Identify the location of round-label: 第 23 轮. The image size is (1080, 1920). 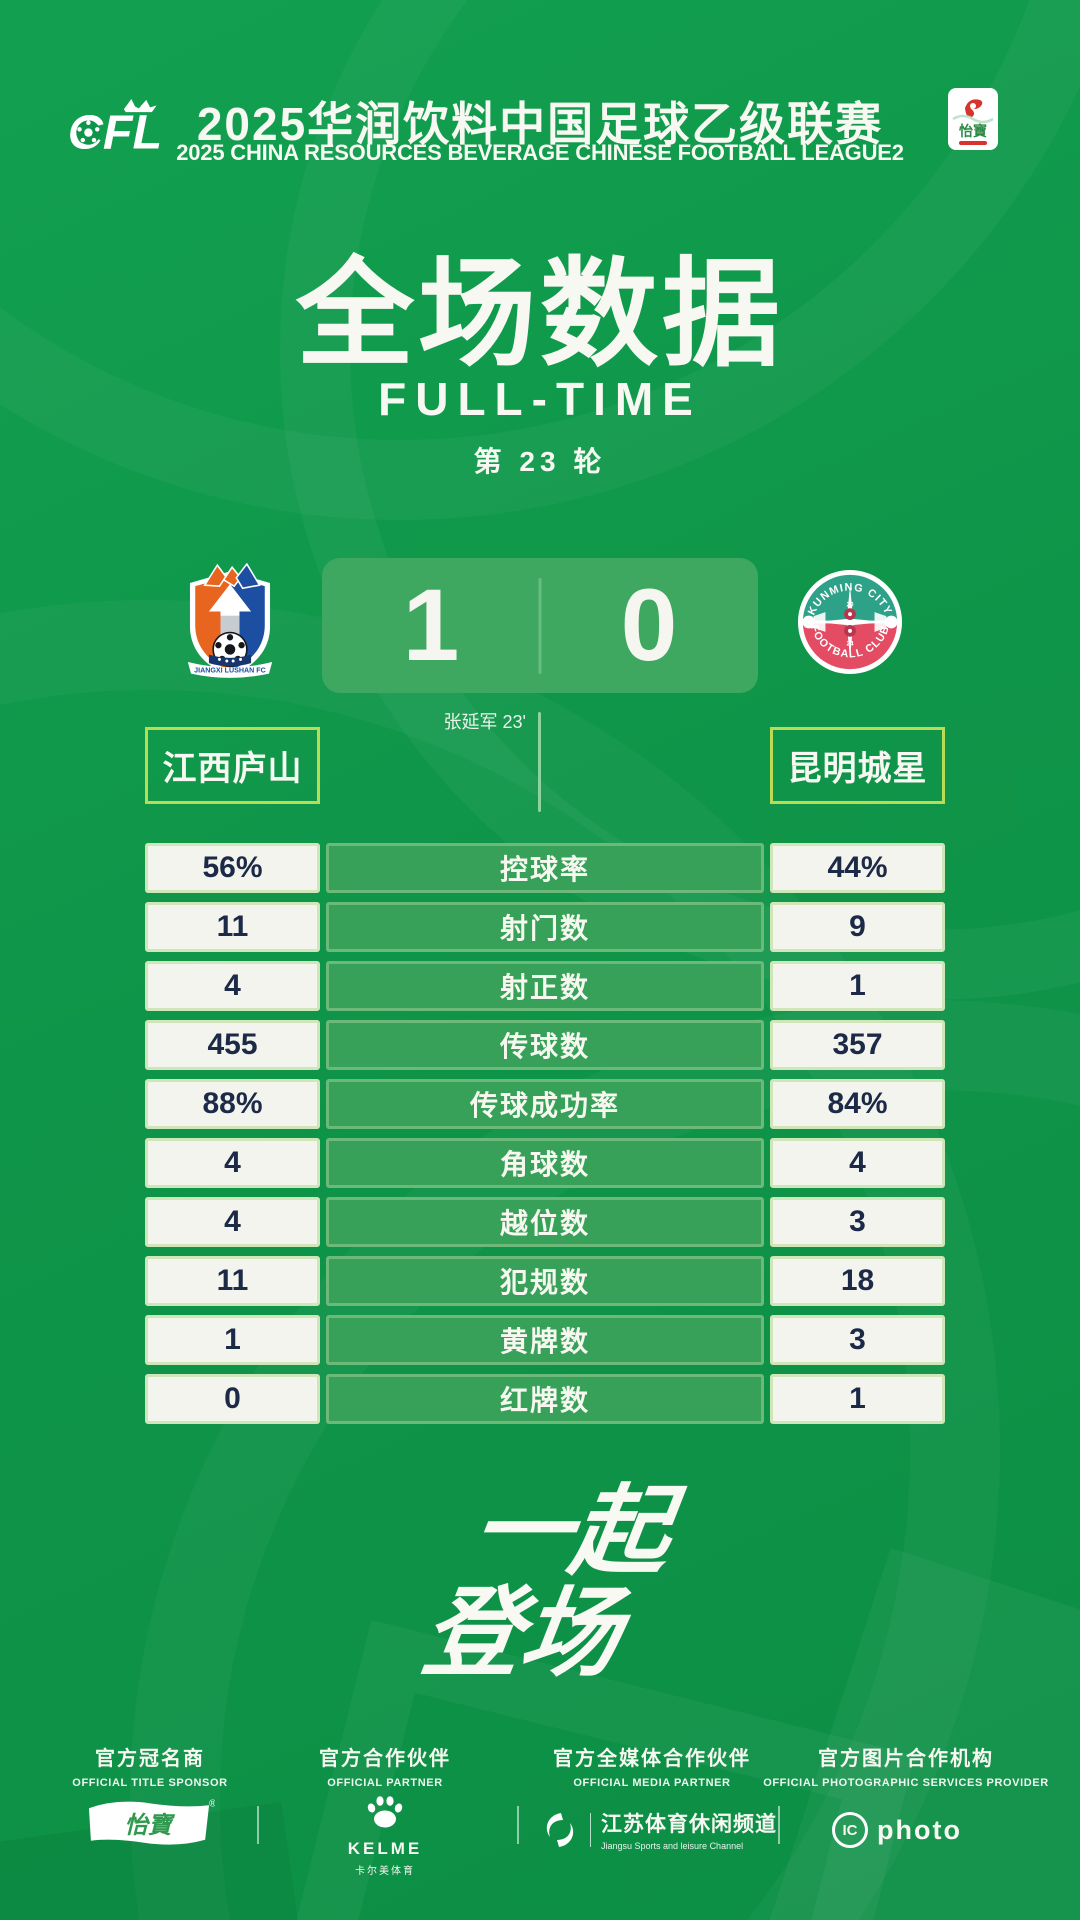
(540, 461).